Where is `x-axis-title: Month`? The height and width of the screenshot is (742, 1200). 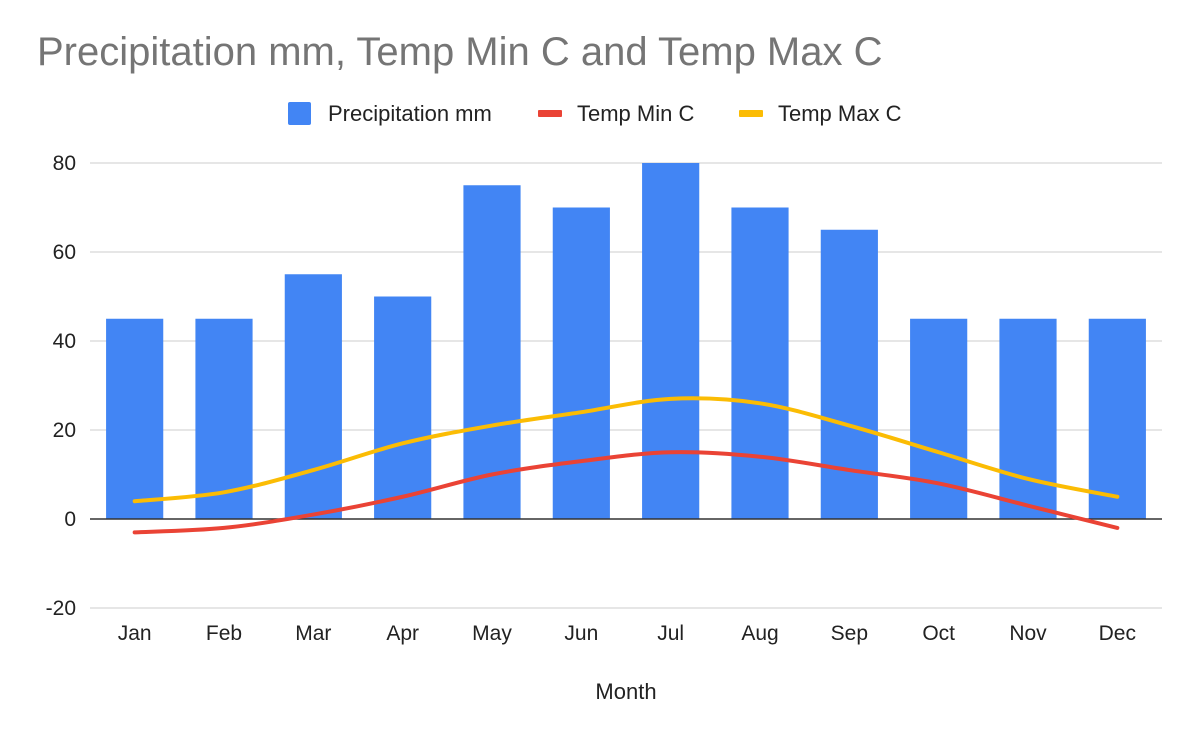 x-axis-title: Month is located at coordinates (625, 691).